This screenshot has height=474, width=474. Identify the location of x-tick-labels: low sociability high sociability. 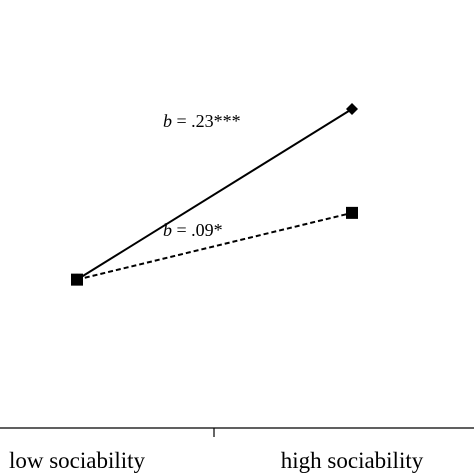
(216, 450).